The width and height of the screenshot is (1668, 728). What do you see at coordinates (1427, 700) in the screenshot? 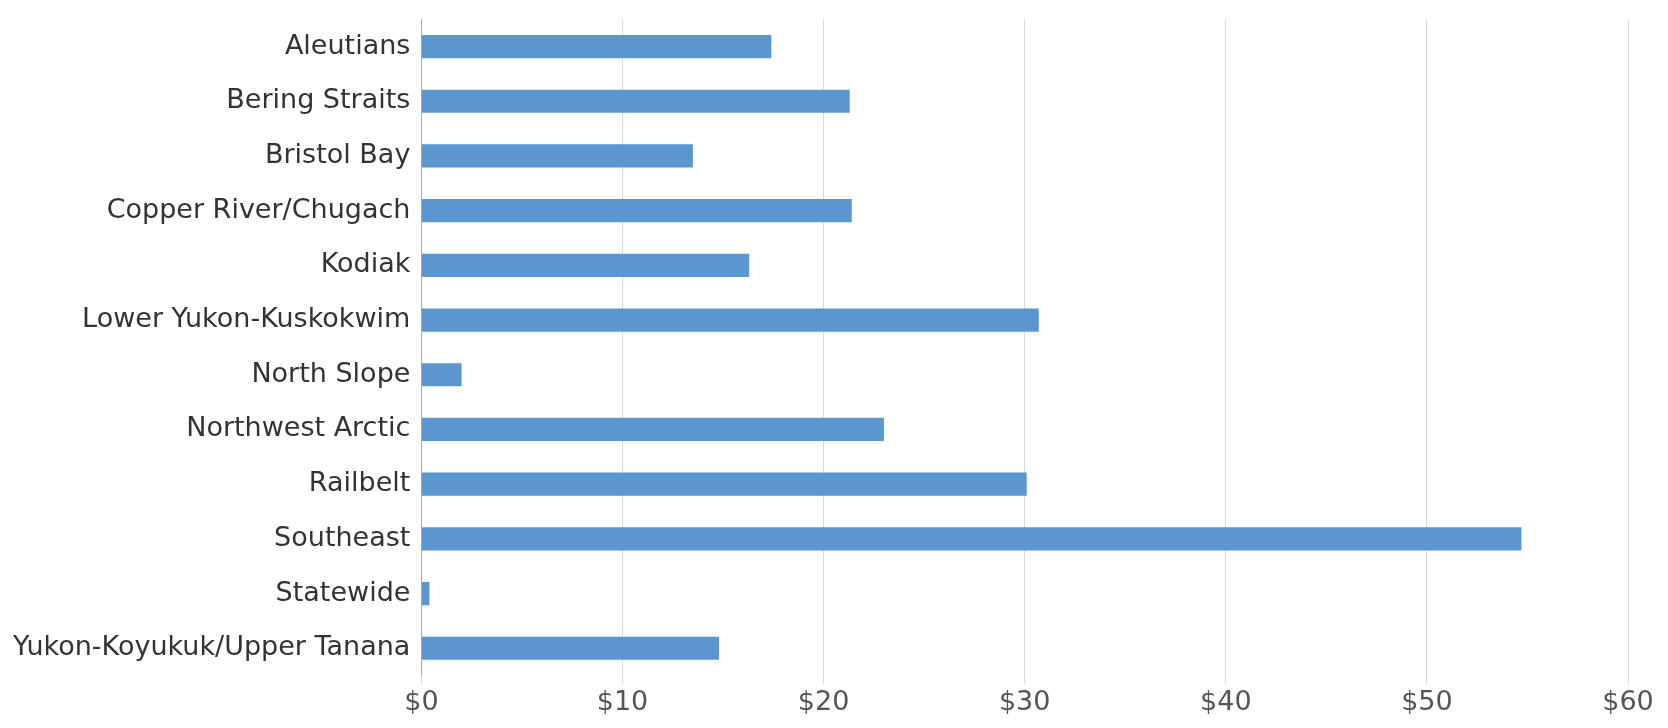
I see `x-tick-label: $50` at bounding box center [1427, 700].